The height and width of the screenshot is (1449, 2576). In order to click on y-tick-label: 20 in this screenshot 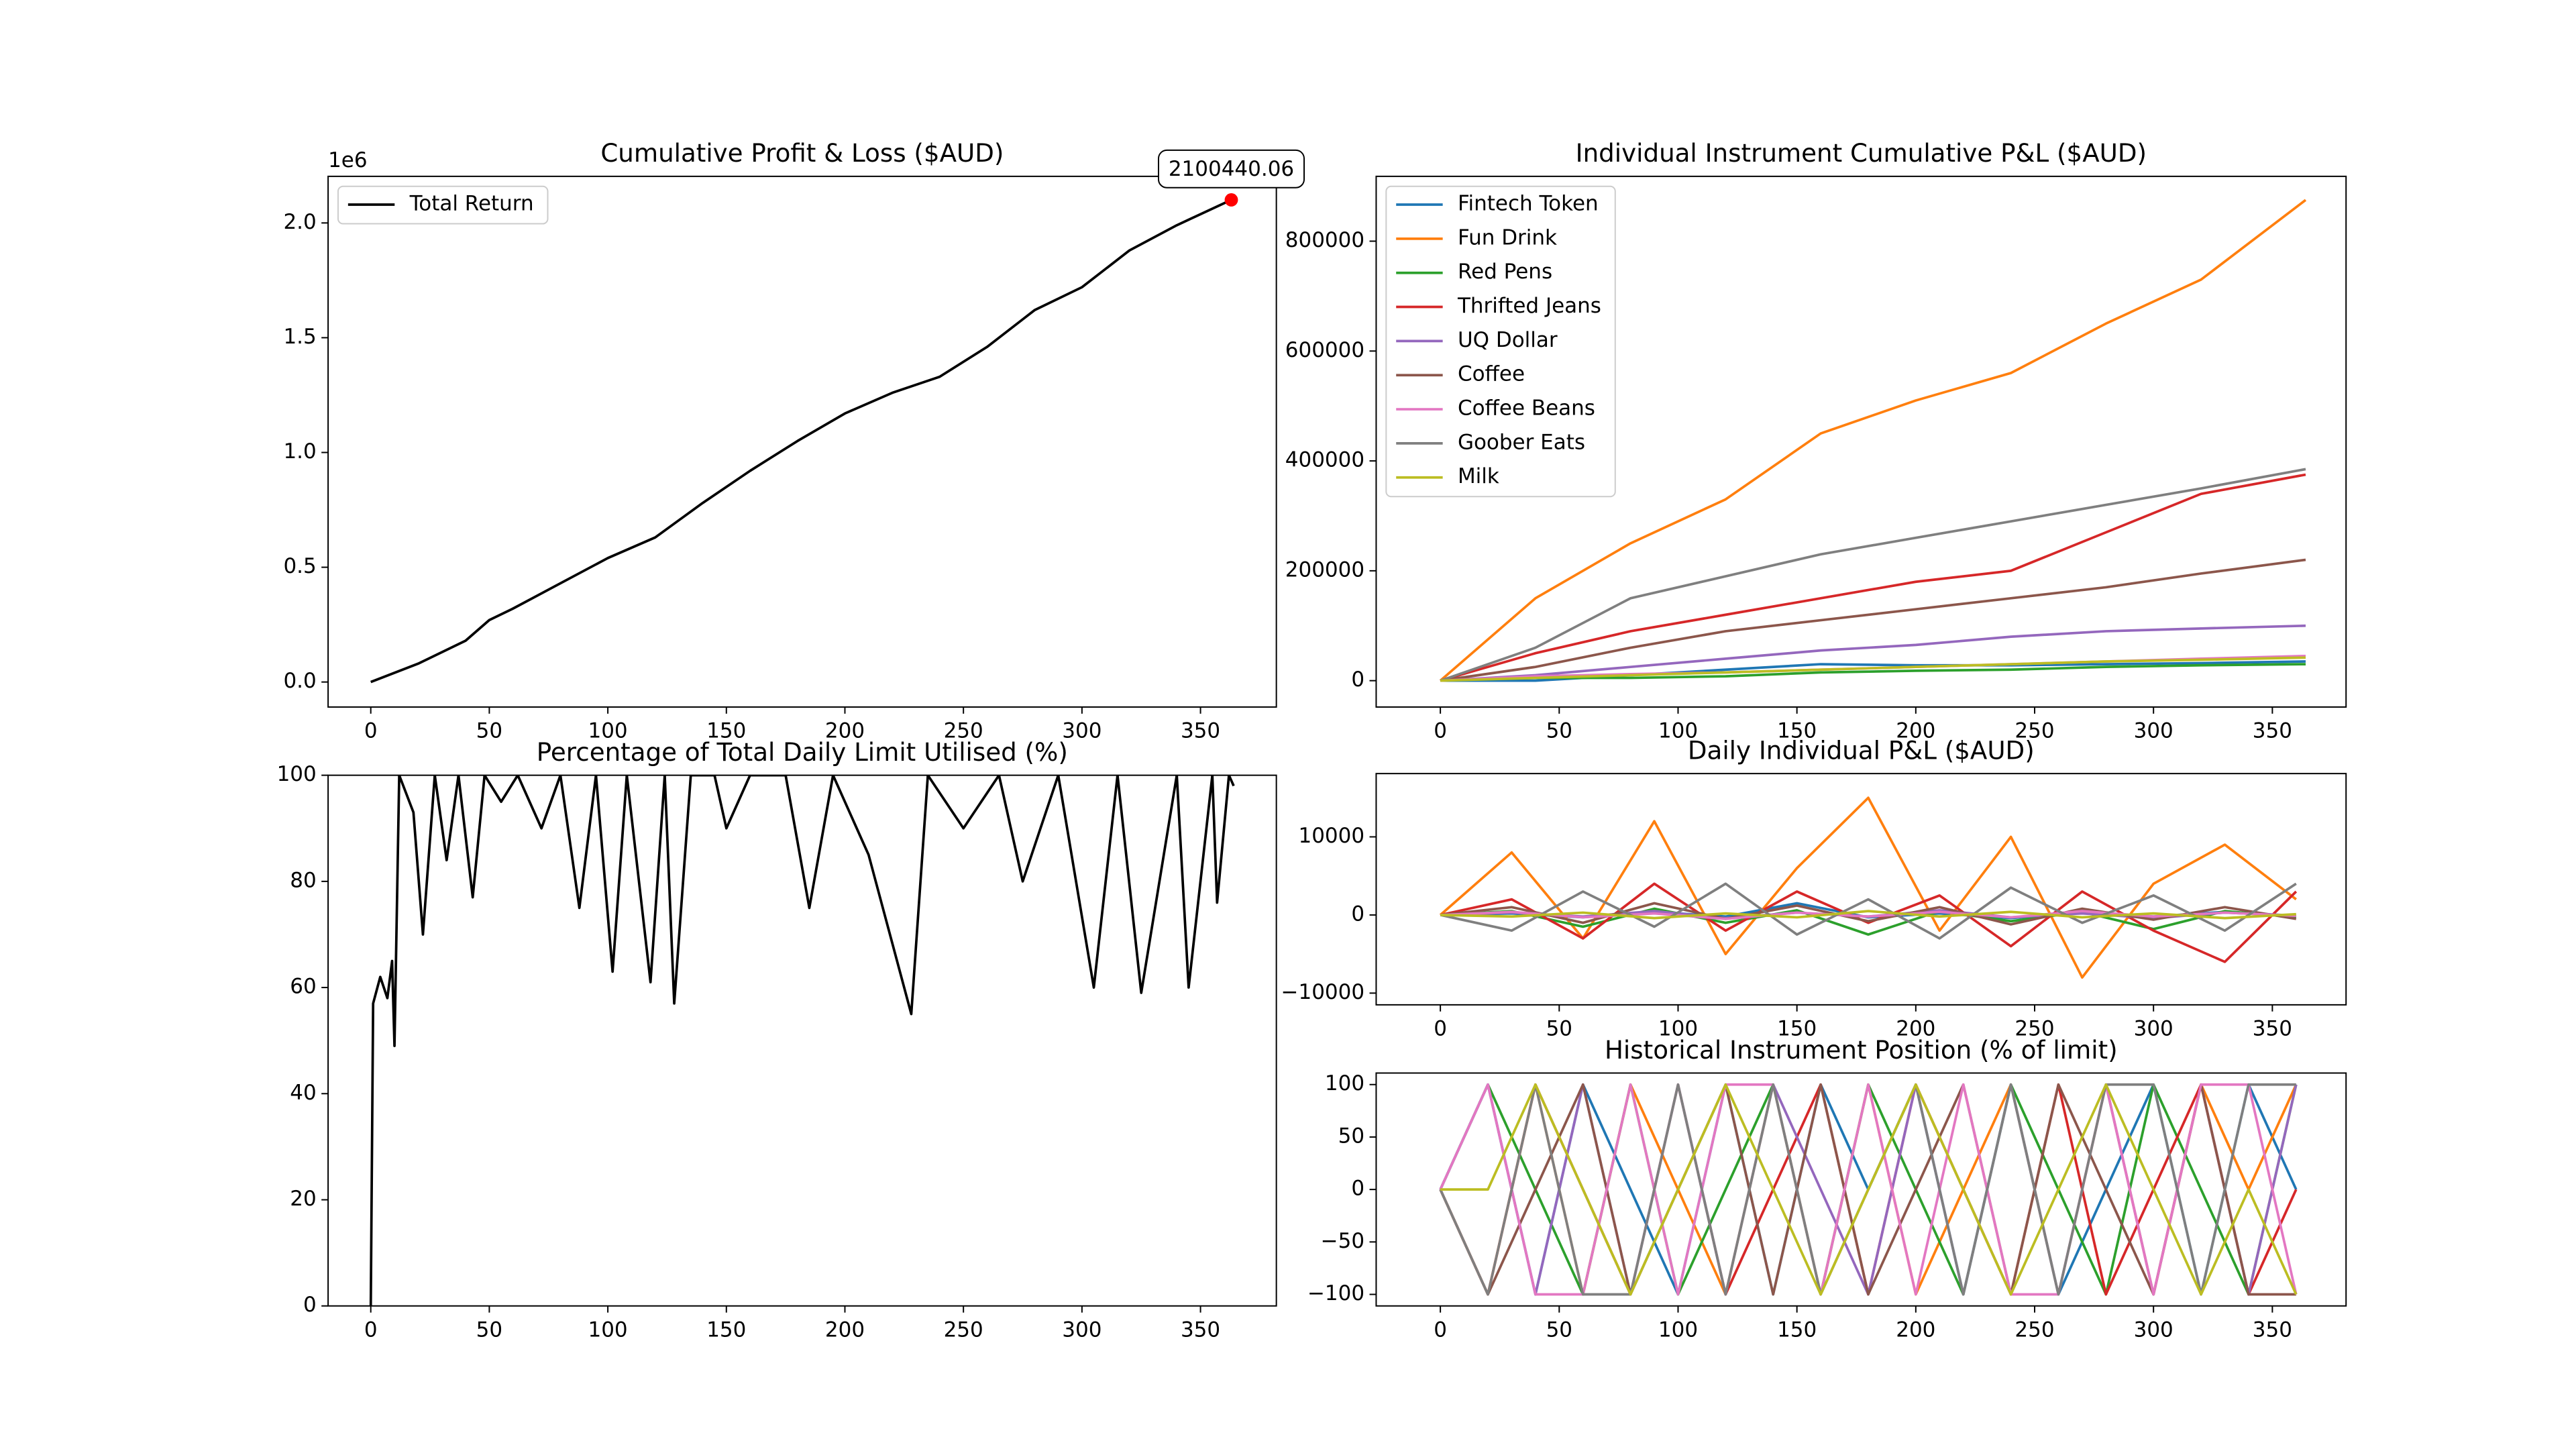, I will do `click(303, 1199)`.